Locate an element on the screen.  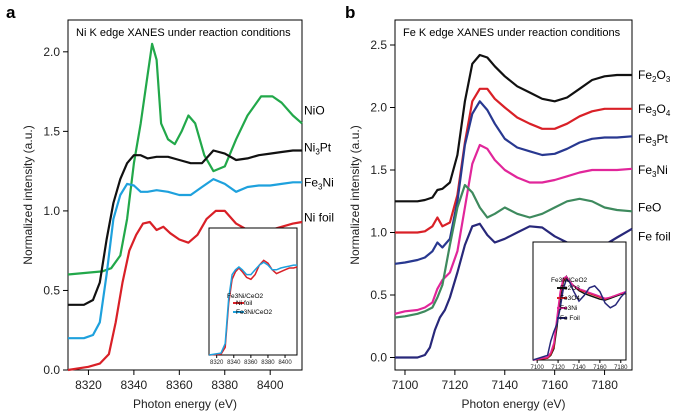
y-tick-label-b-3: 1.5 is located at coordinates (378, 170).